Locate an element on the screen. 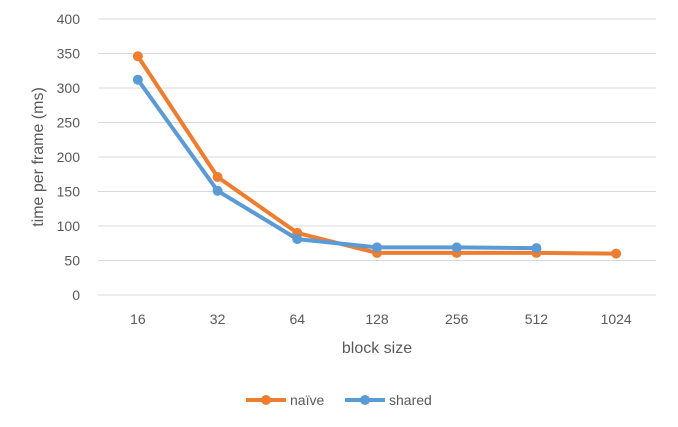 The image size is (678, 427). y-tick-label: 50 is located at coordinates (72, 261).